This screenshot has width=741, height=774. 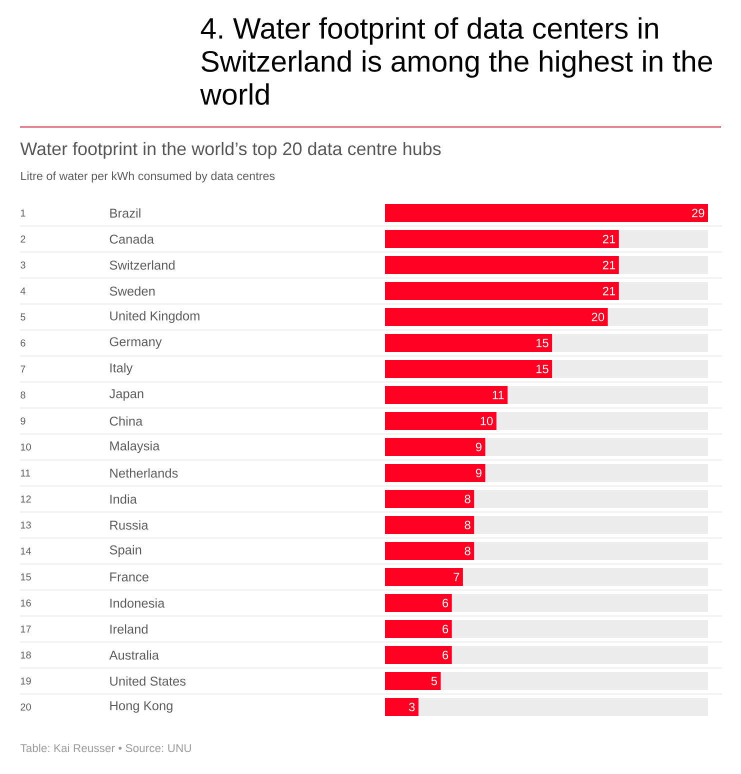 I want to click on x-axis-title: Litre of water per kWh consumed by data centres, so click(x=148, y=177).